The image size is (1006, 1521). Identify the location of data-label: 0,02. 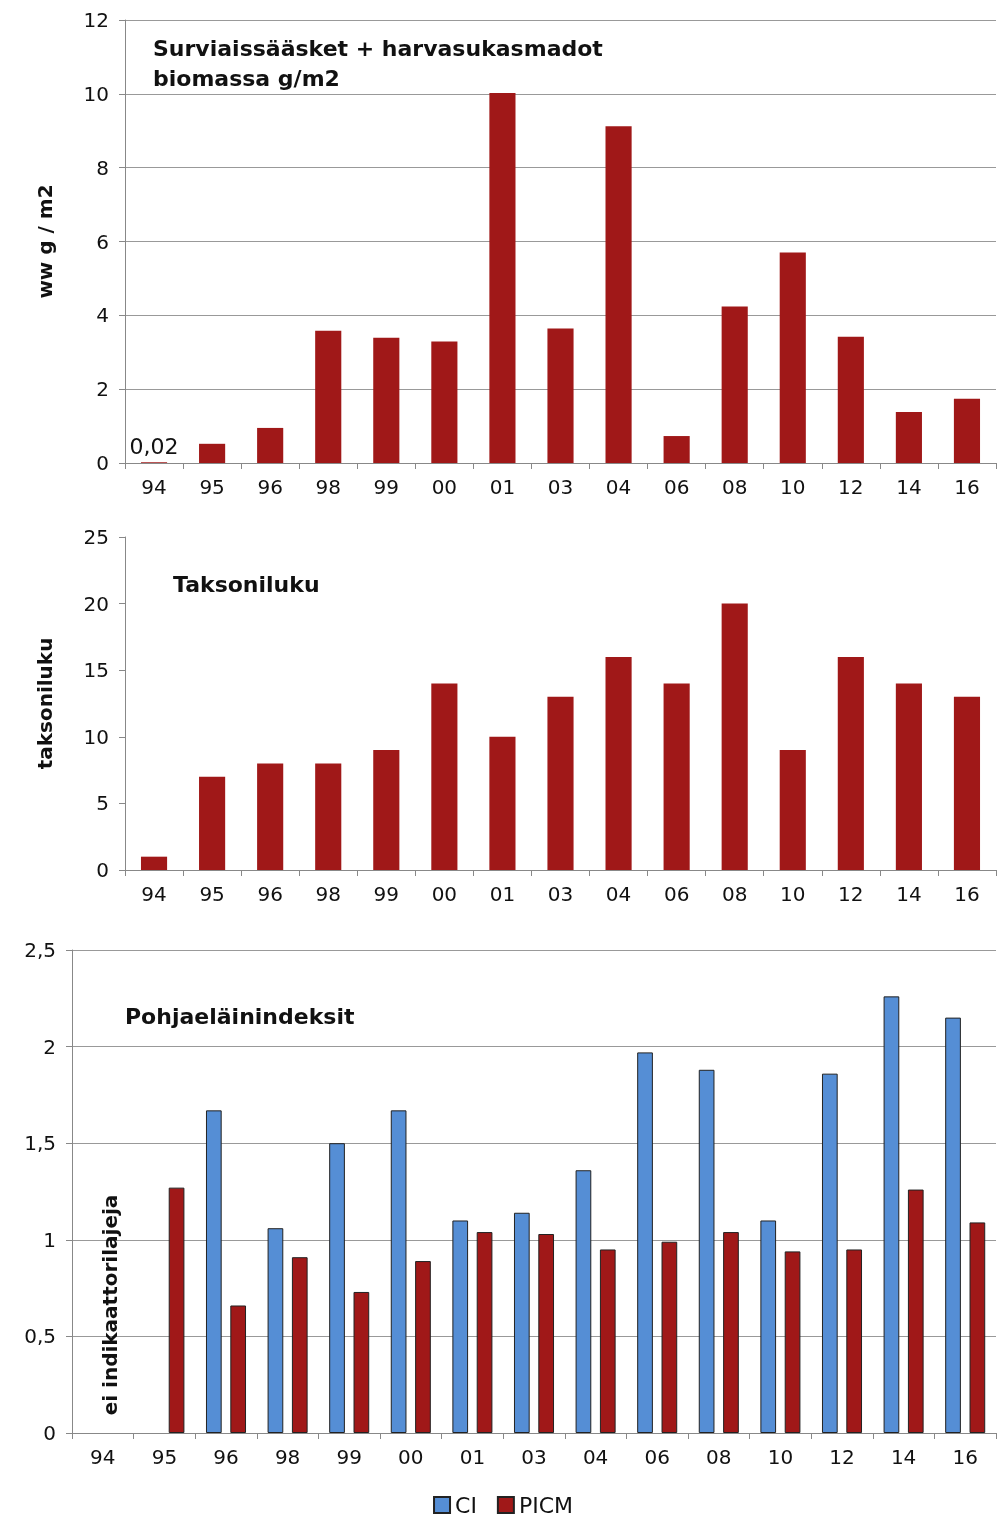
(154, 446).